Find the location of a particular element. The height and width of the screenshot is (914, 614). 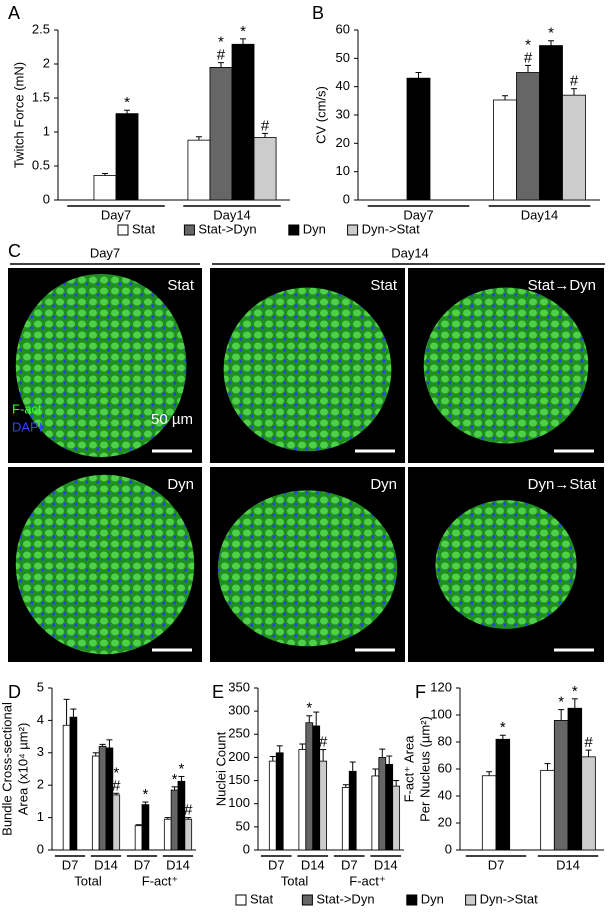

y-axis-label: Per Nucleus (µm²) is located at coordinates (424, 769).